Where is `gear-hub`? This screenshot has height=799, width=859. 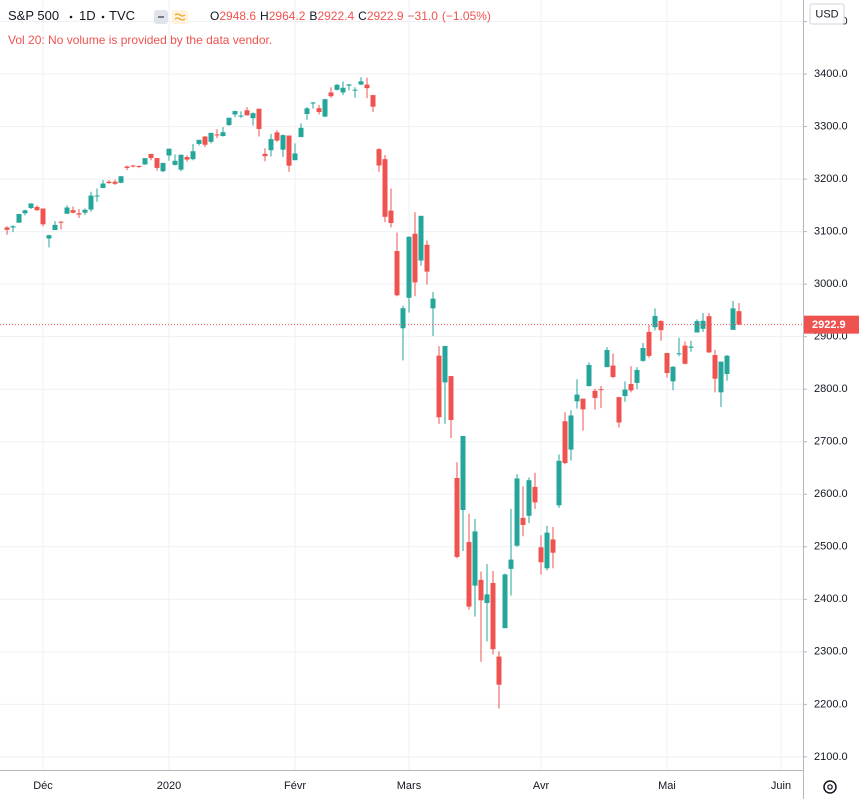
gear-hub is located at coordinates (830, 787).